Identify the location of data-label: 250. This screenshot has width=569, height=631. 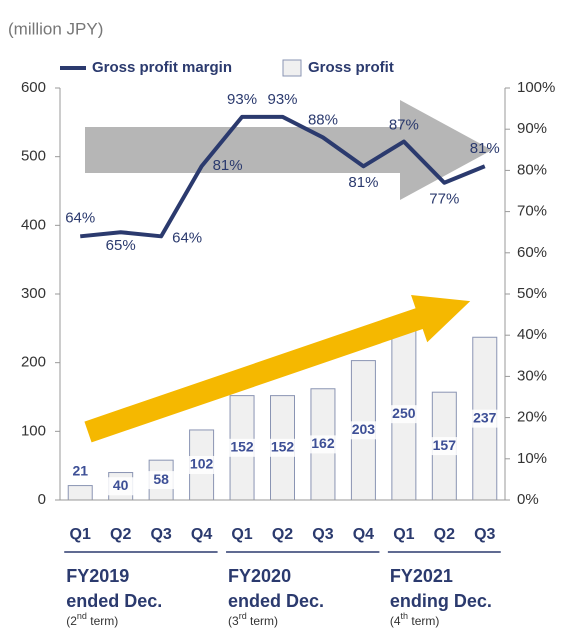
(404, 413).